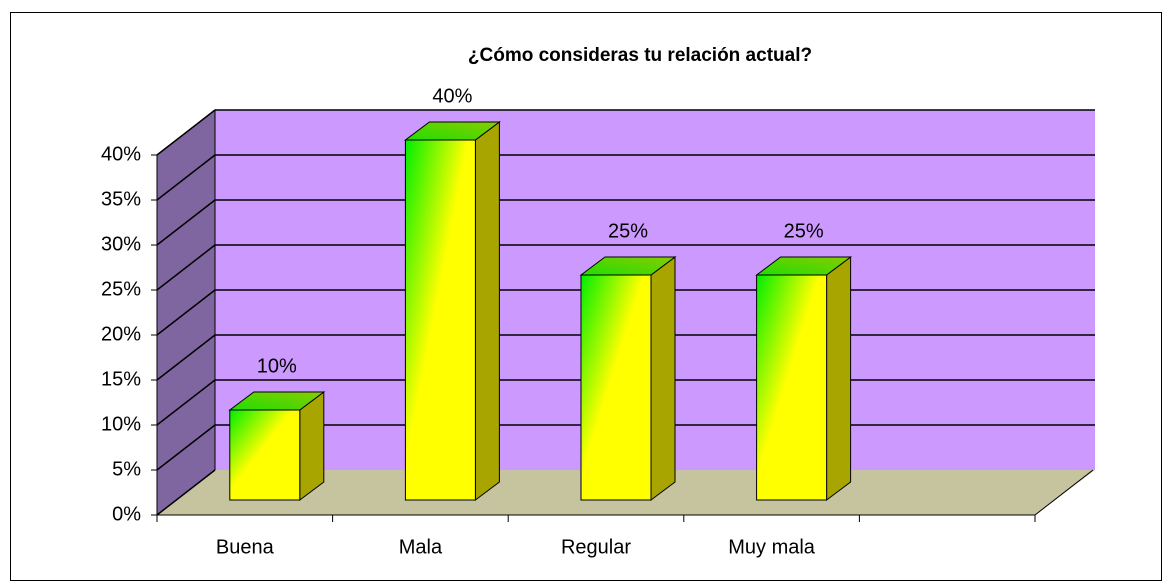 This screenshot has width=1172, height=588. I want to click on x-tick-label: Buena, so click(245, 547).